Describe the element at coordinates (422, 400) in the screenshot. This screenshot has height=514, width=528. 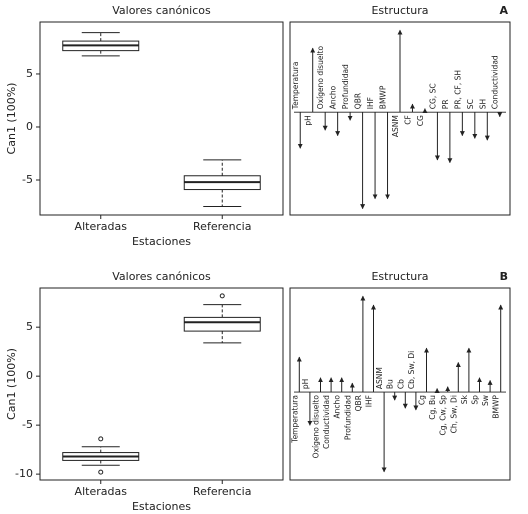
I see `variable-label: Cg` at that location.